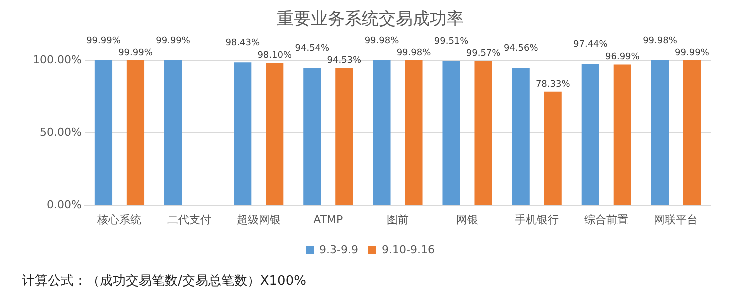  I want to click on x-tick-label: 手机银行, so click(537, 219).